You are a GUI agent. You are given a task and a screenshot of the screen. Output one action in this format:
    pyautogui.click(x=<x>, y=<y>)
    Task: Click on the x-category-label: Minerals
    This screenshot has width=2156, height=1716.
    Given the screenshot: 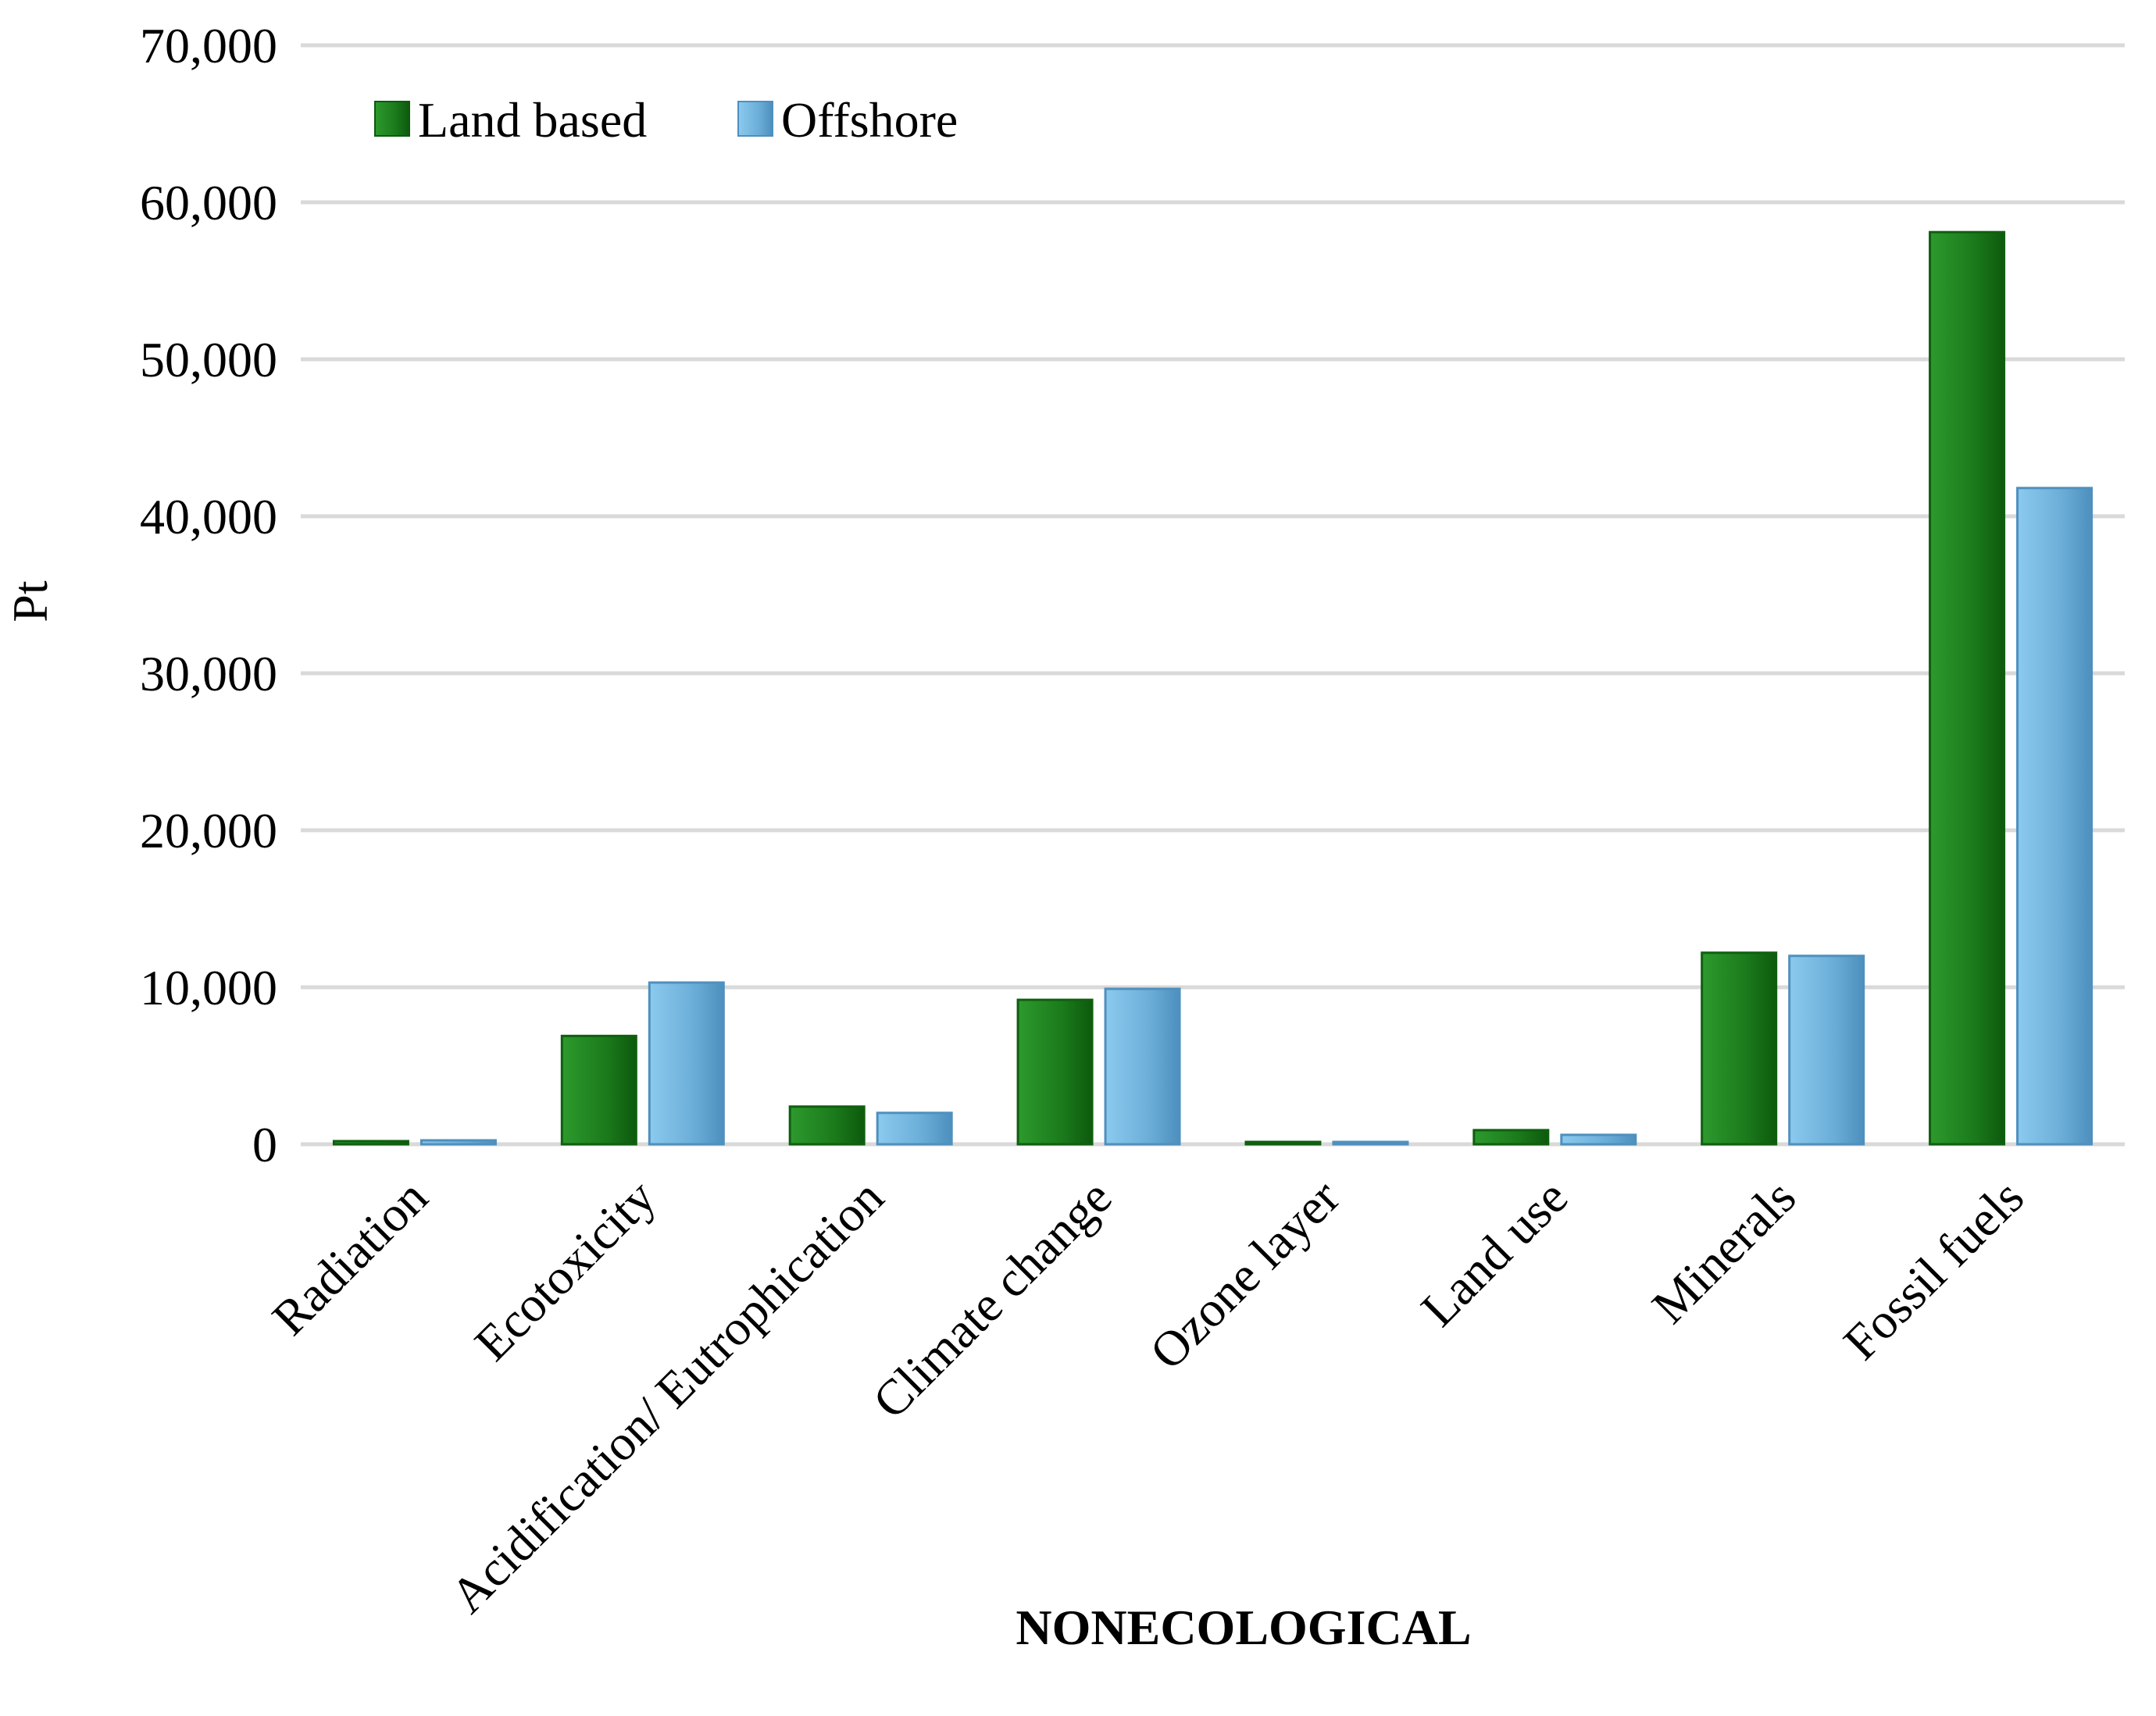 What is the action you would take?
    pyautogui.click(x=1724, y=1251)
    